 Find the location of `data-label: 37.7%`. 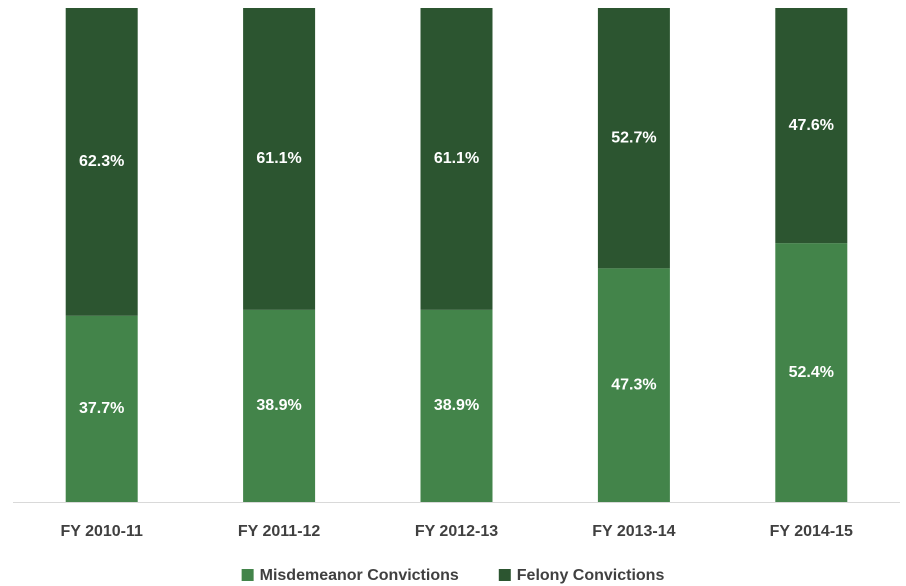

data-label: 37.7% is located at coordinates (101, 408).